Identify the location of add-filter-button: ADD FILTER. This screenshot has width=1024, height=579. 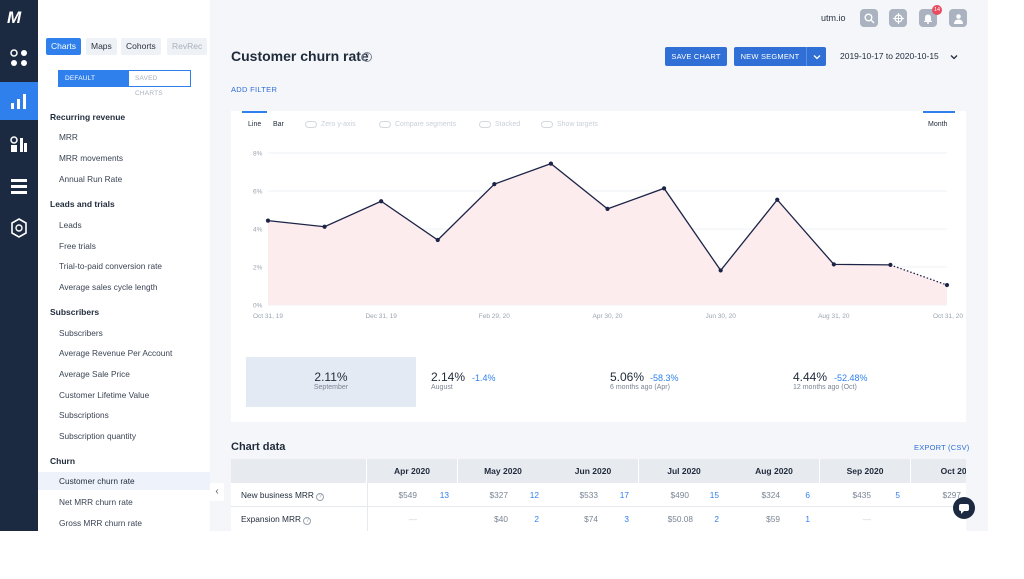
(254, 89).